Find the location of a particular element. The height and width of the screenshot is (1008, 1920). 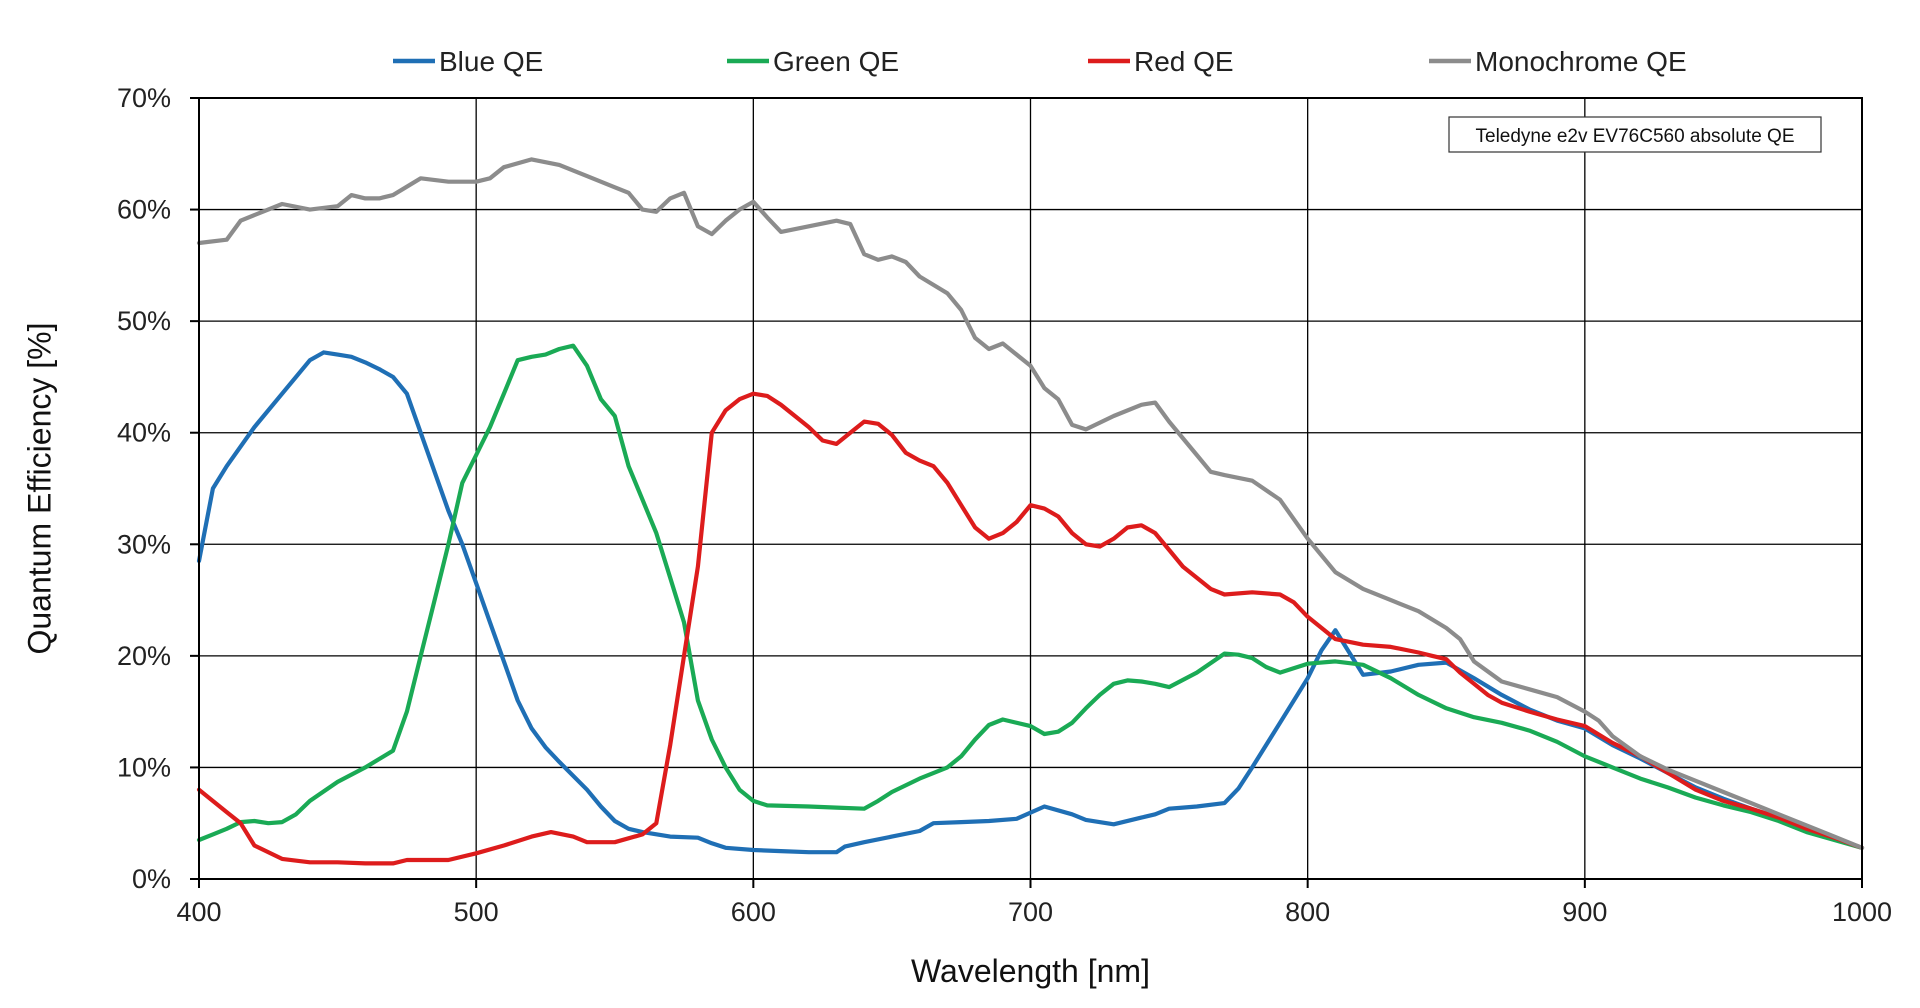

y-tick-label: 50% is located at coordinates (144, 321).